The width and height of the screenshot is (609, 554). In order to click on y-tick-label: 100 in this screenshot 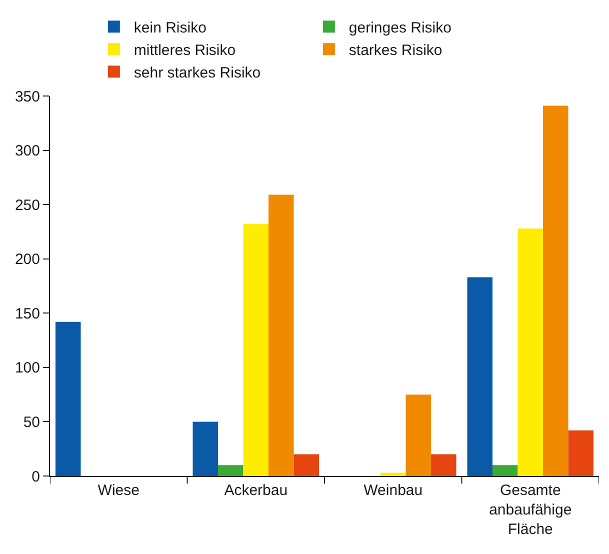, I will do `click(27, 368)`.